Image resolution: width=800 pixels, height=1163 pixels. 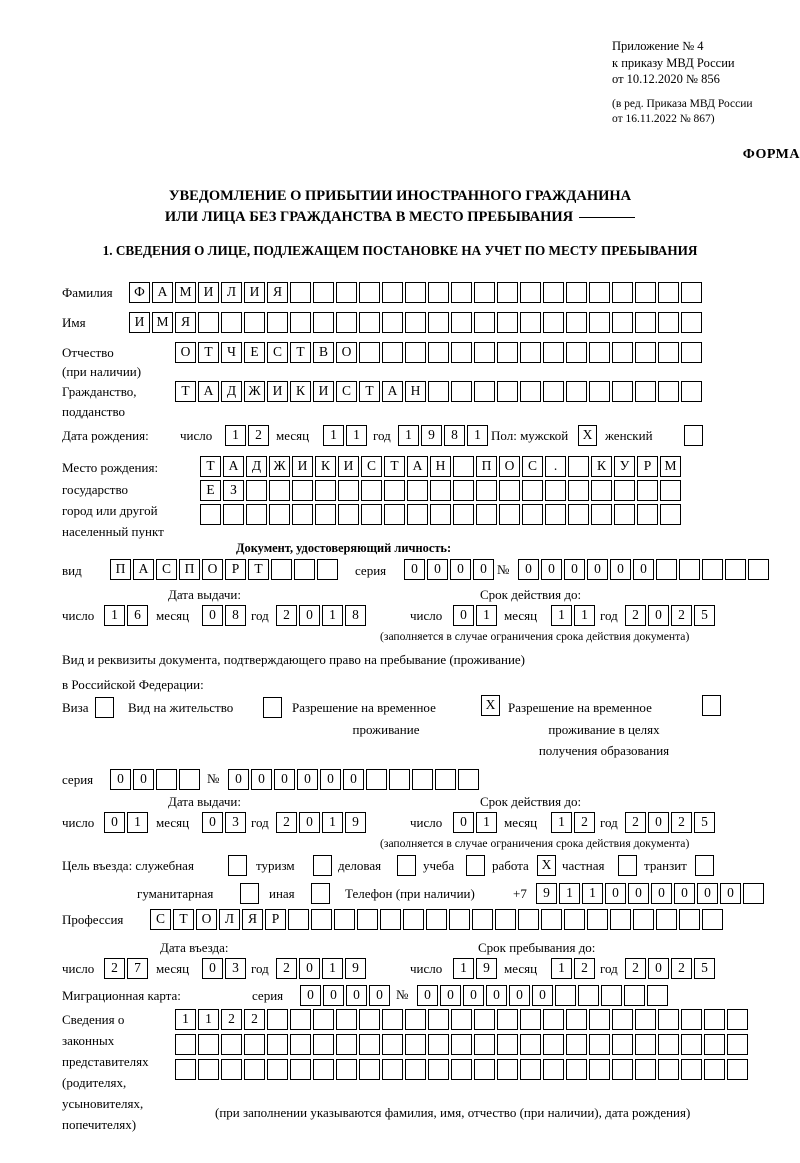 What do you see at coordinates (272, 707) in the screenshot?
I see `checkbox-residence-permit` at bounding box center [272, 707].